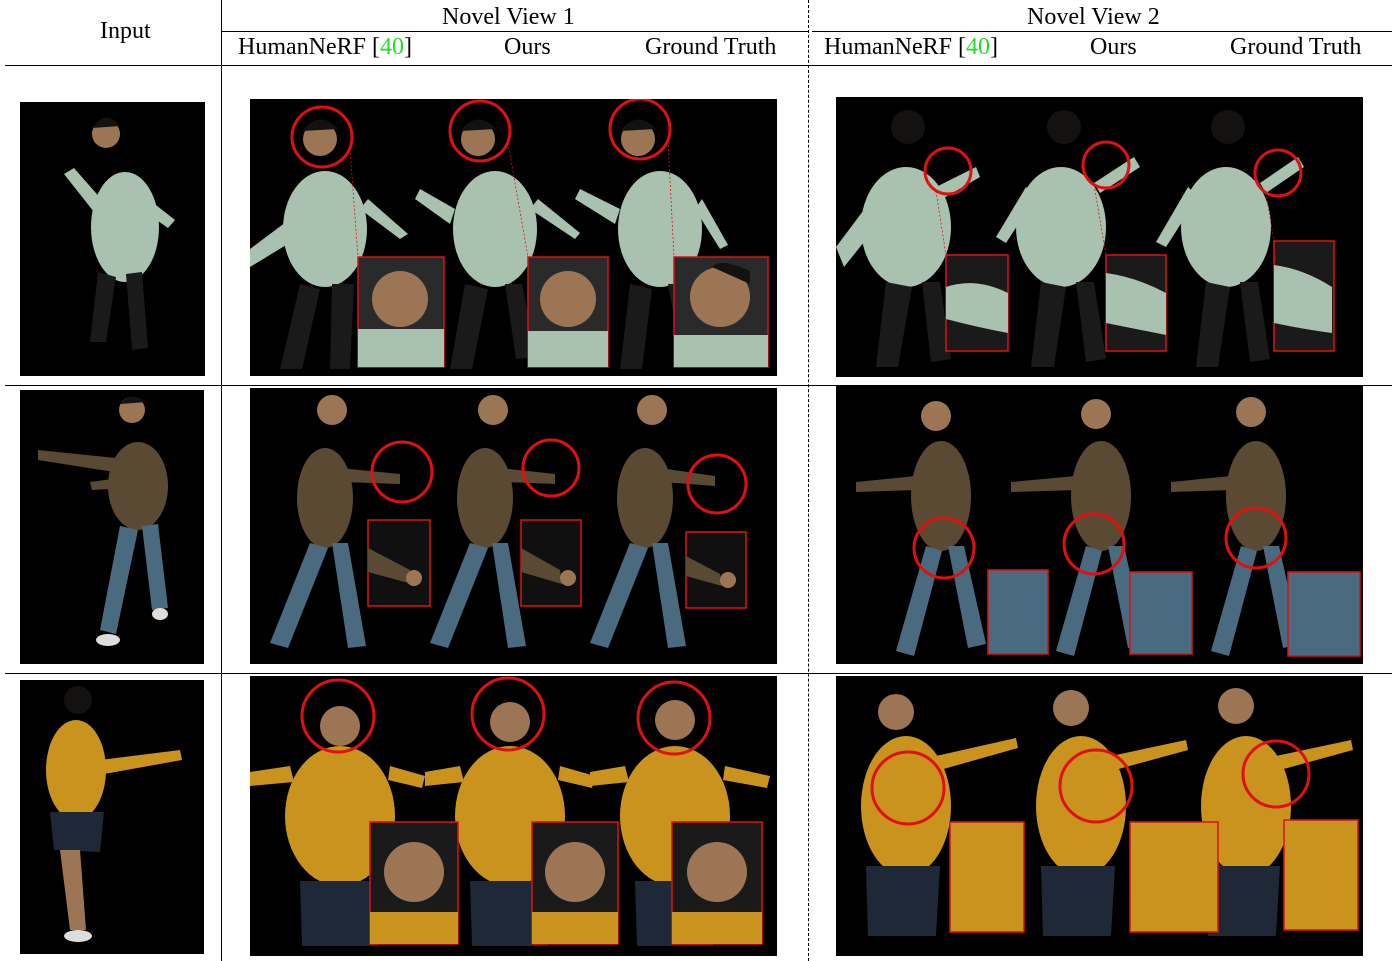  Describe the element at coordinates (698, 65) in the screenshot. I see `header-rule` at that location.